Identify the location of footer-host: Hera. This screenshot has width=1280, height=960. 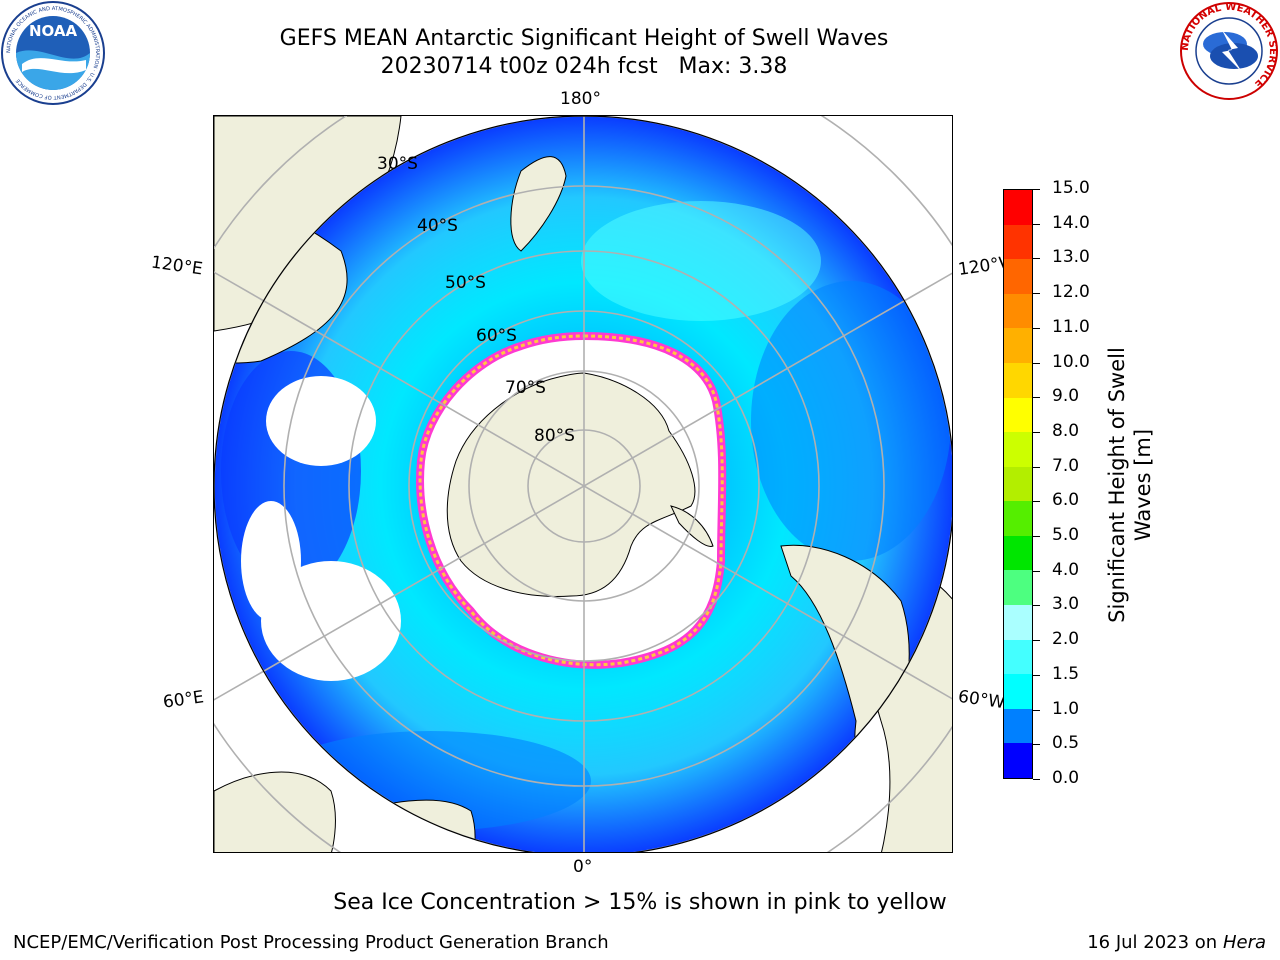
(1244, 942).